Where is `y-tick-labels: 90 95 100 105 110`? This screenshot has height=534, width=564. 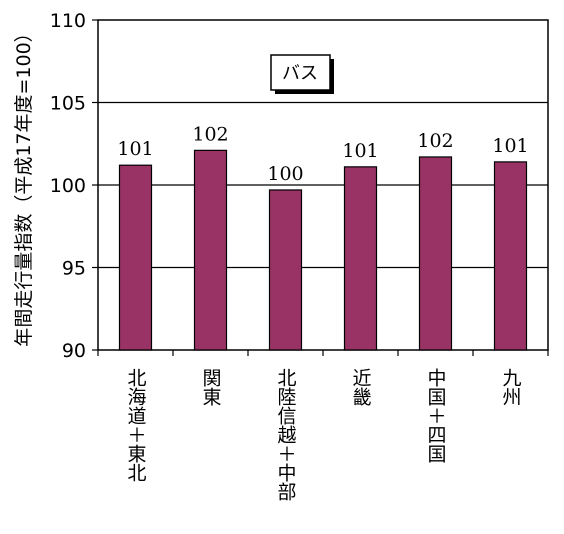
y-tick-labels: 90 95 100 105 110 is located at coordinates (68, 186).